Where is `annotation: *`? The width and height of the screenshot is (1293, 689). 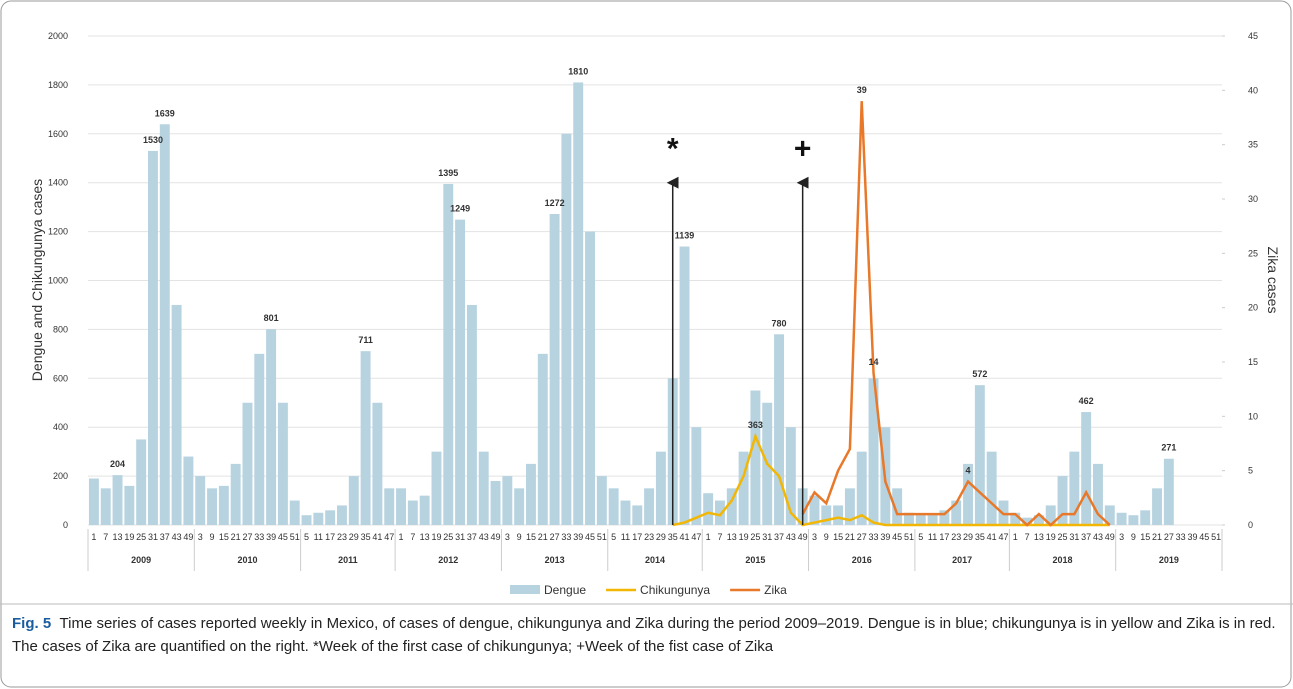 annotation: * is located at coordinates (673, 148).